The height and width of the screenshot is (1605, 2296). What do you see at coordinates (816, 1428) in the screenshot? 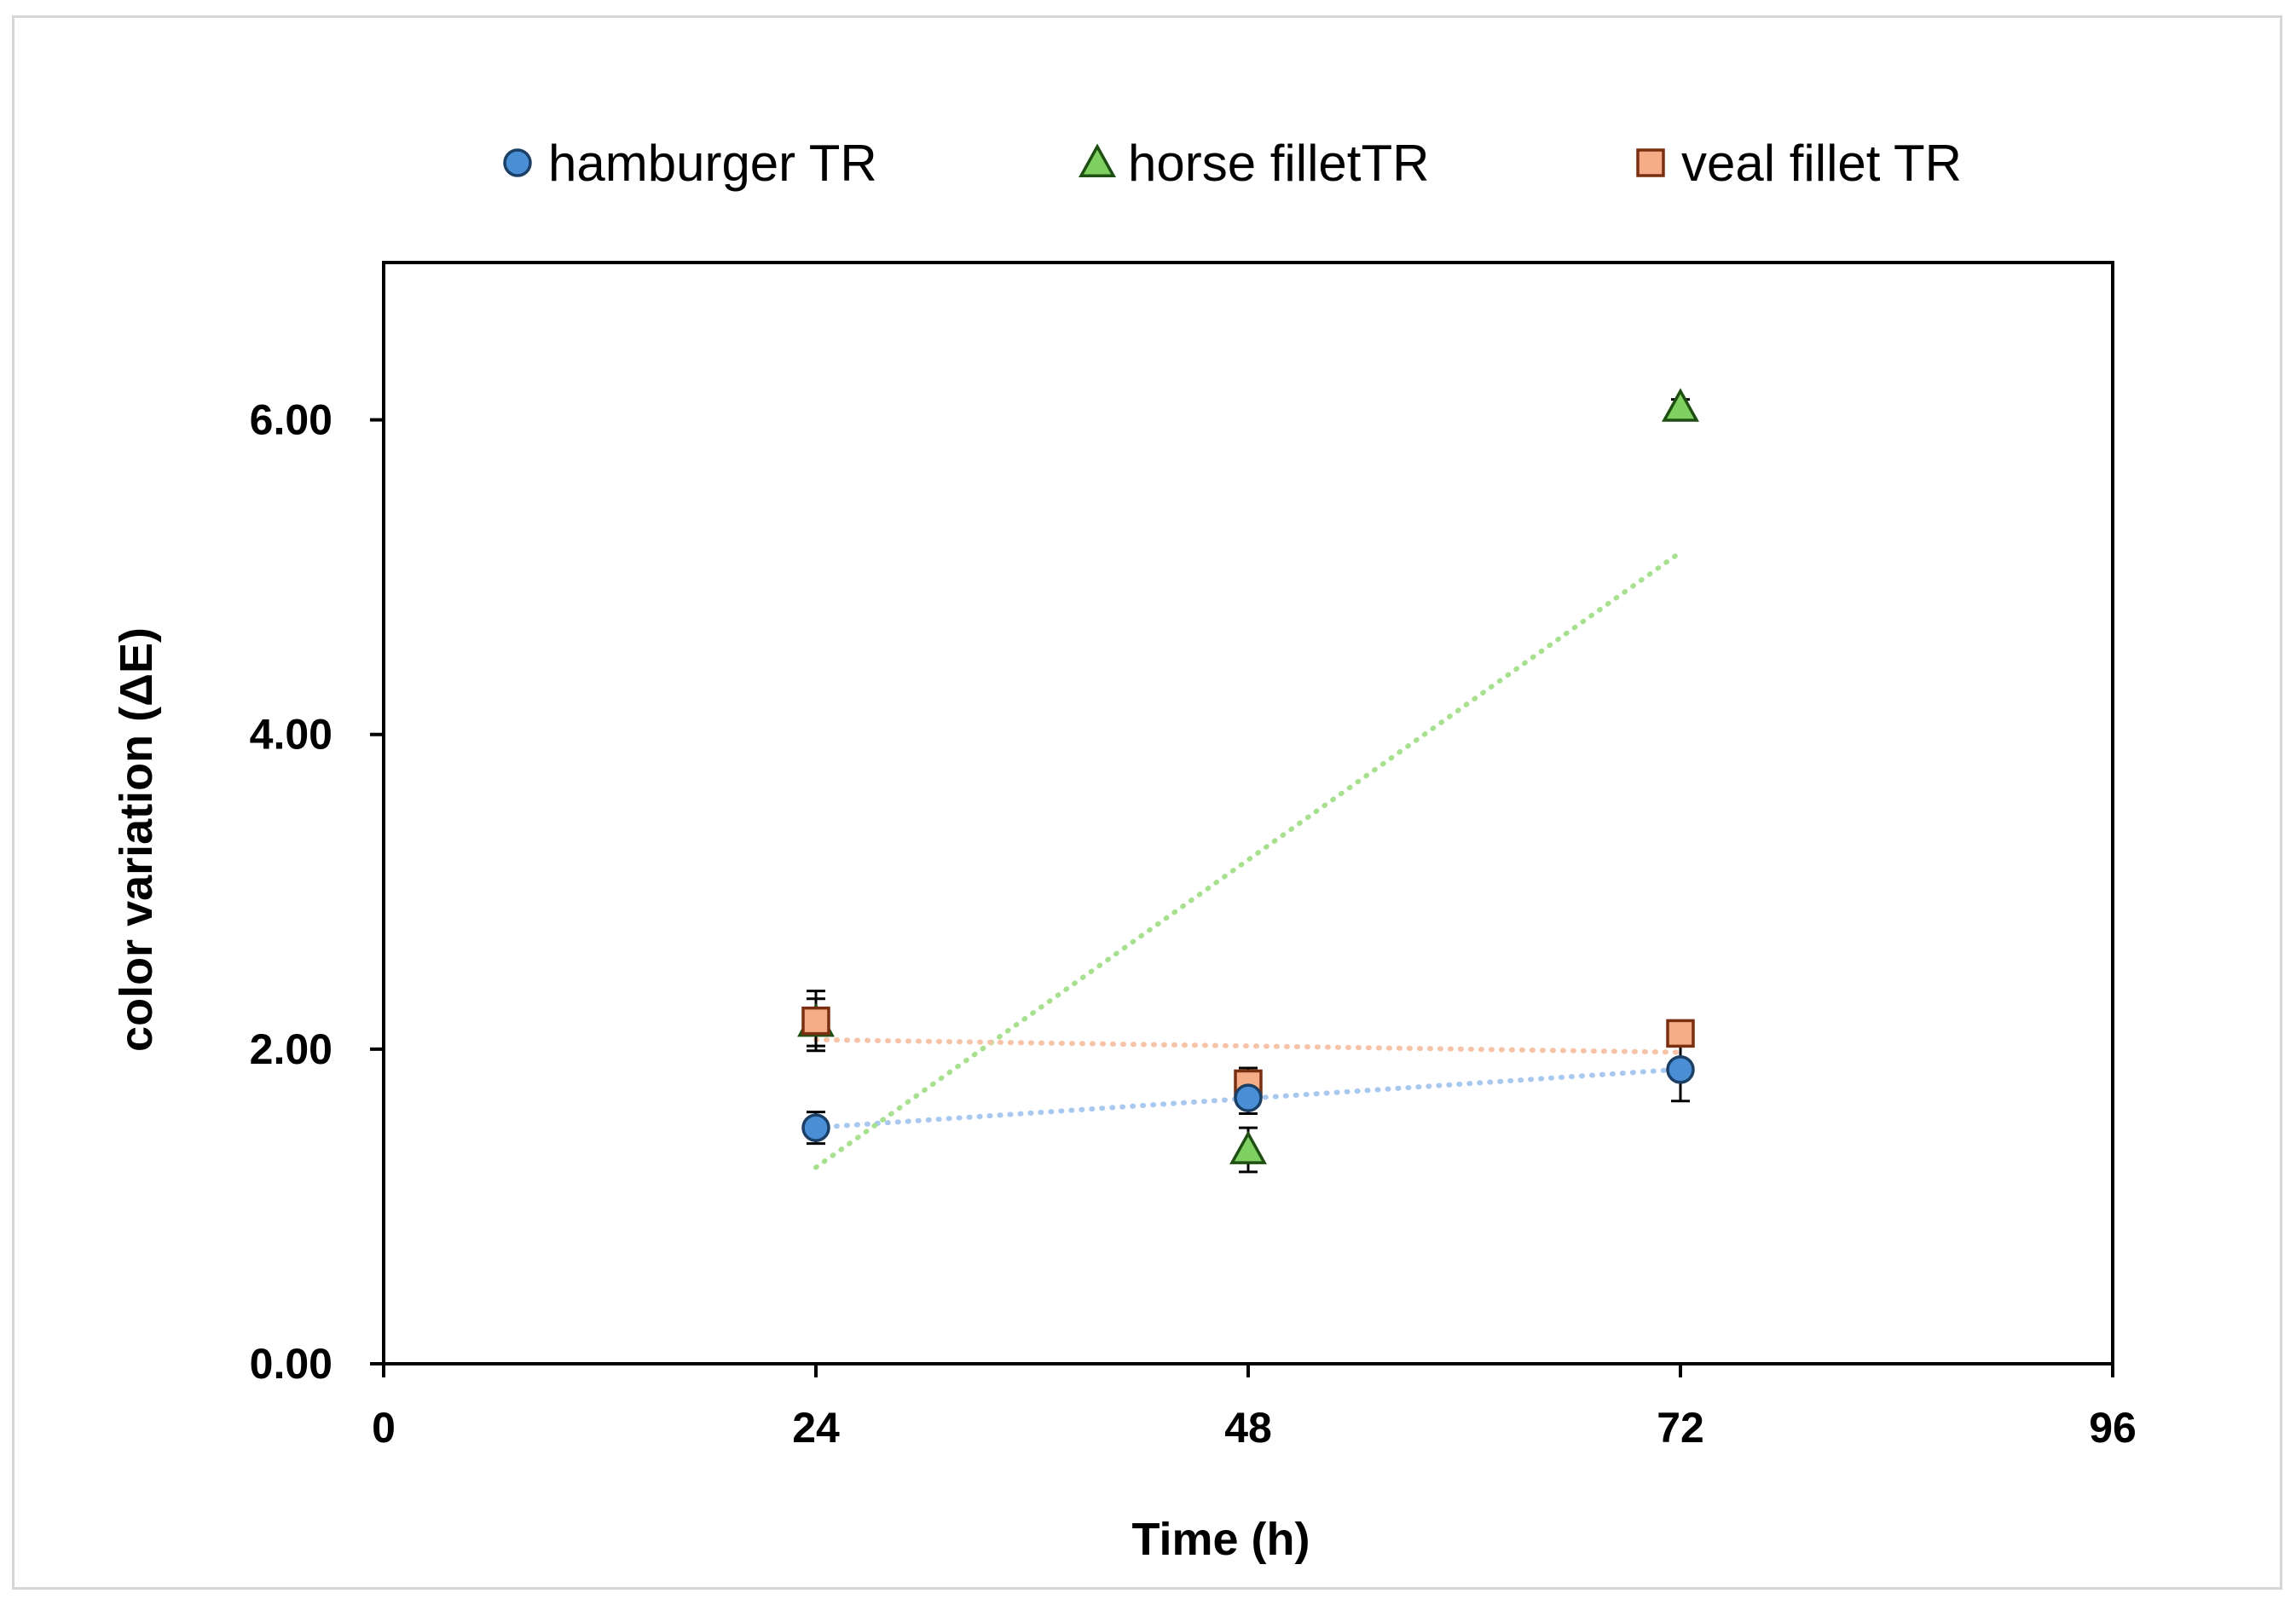
I see `x-tick-label: 24` at bounding box center [816, 1428].